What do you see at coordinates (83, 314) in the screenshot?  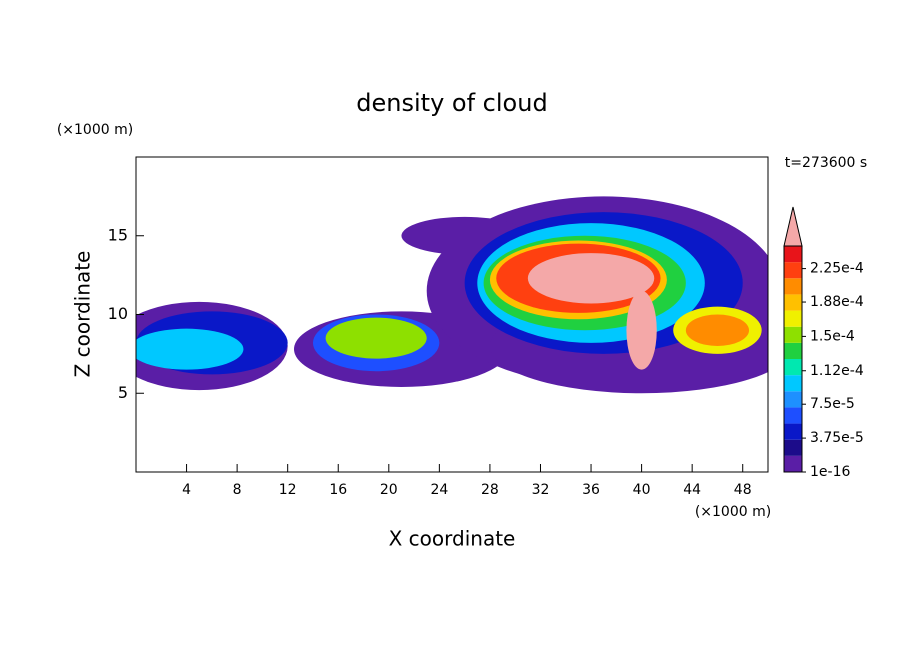 I see `y-axis-label: Z coordinate` at bounding box center [83, 314].